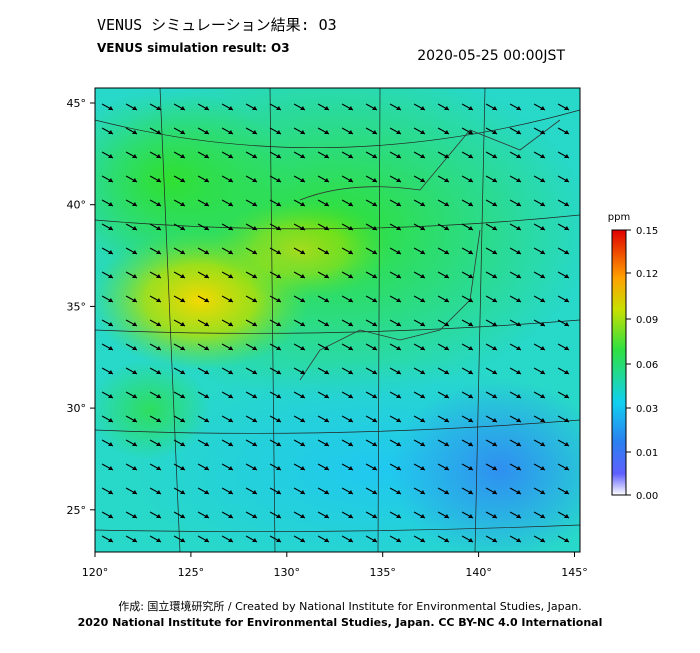 Image resolution: width=700 pixels, height=653 pixels. Describe the element at coordinates (287, 572) in the screenshot. I see `lon-tick-label: 130°` at that location.